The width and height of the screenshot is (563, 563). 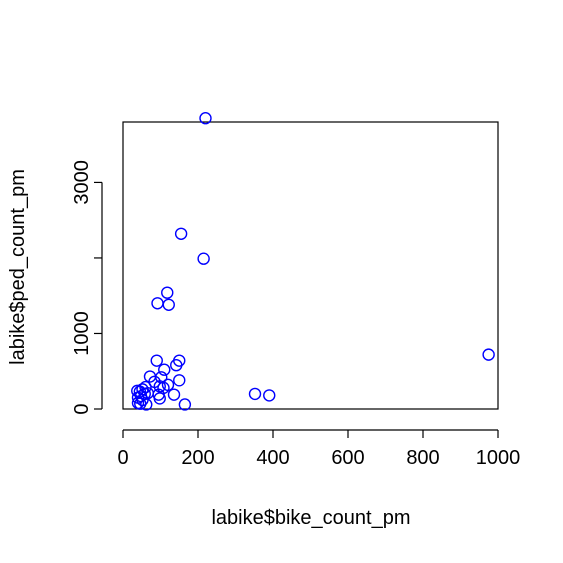 I want to click on y-axis-title: labike$ped_count_pm, so click(x=18, y=267).